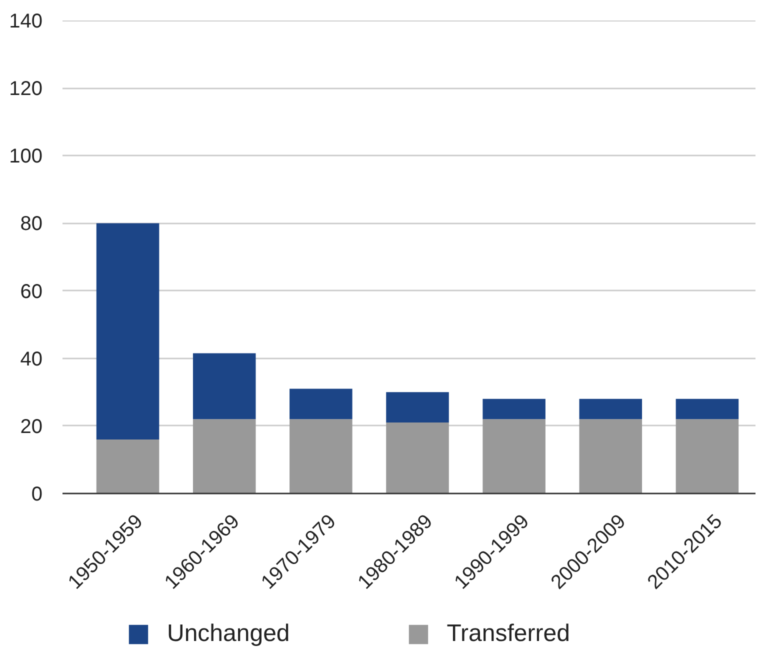 The height and width of the screenshot is (651, 763). What do you see at coordinates (31, 427) in the screenshot?
I see `y-tick-label: 20` at bounding box center [31, 427].